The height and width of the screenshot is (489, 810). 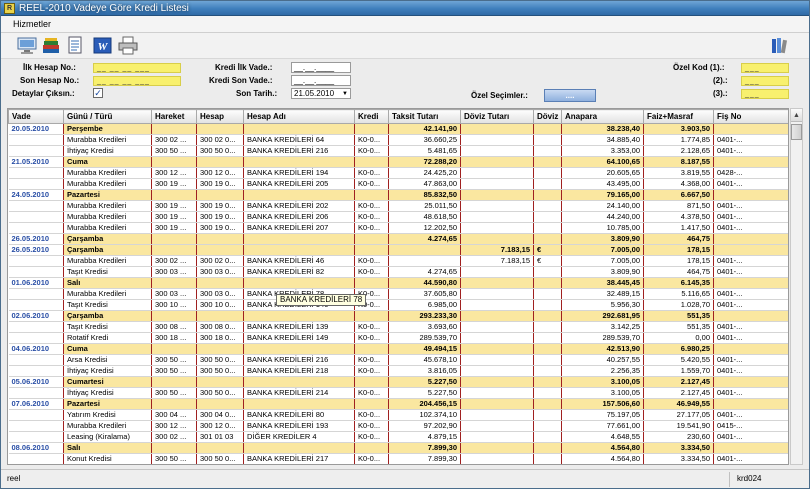 I want to click on col-hesap-adi: Hesap Adı, so click(x=299, y=116).